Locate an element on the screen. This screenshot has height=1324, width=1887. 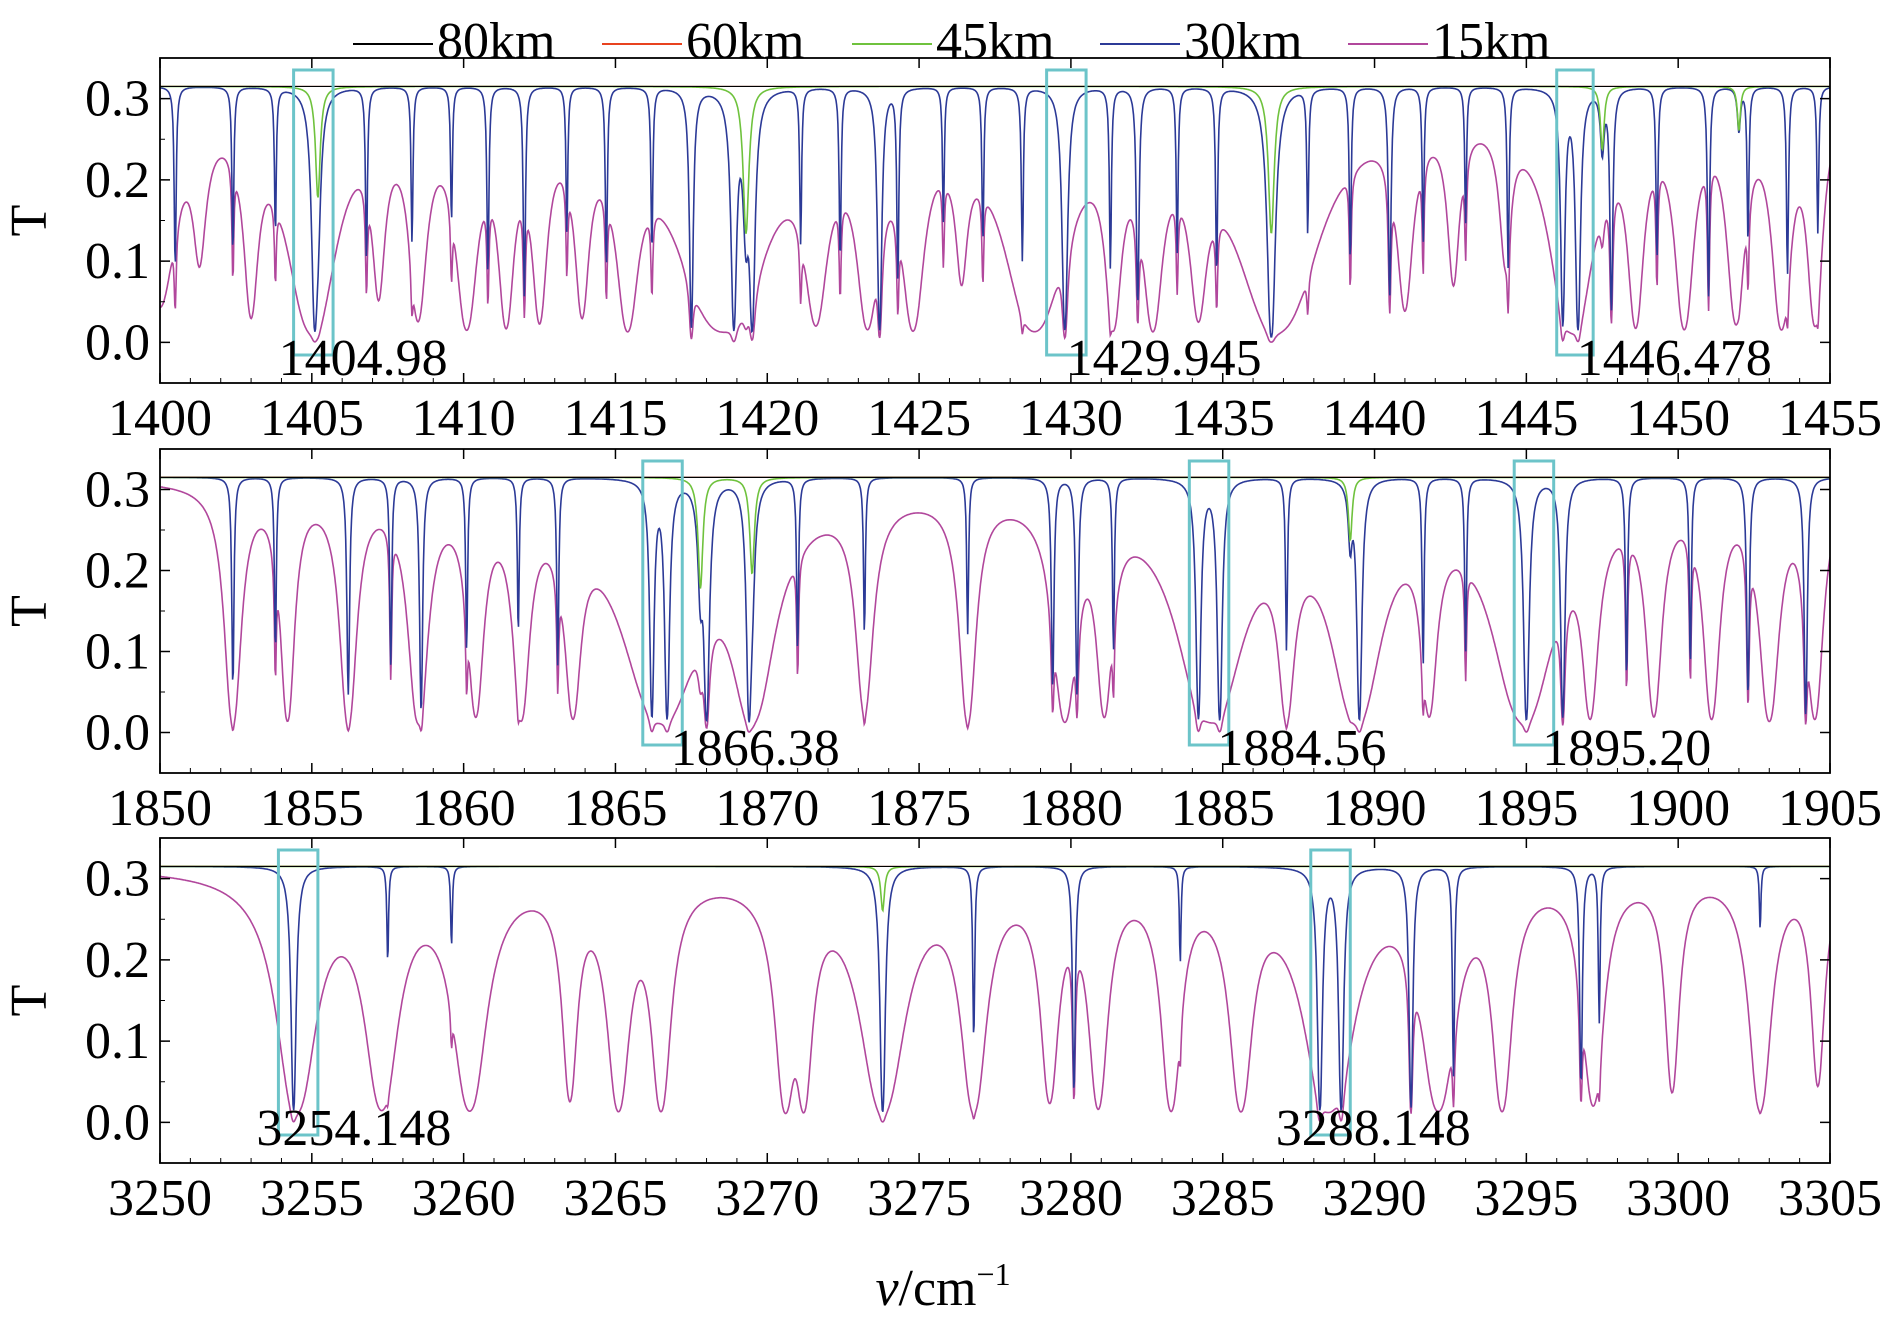
x-tick-label: 3250 is located at coordinates (160, 1198).